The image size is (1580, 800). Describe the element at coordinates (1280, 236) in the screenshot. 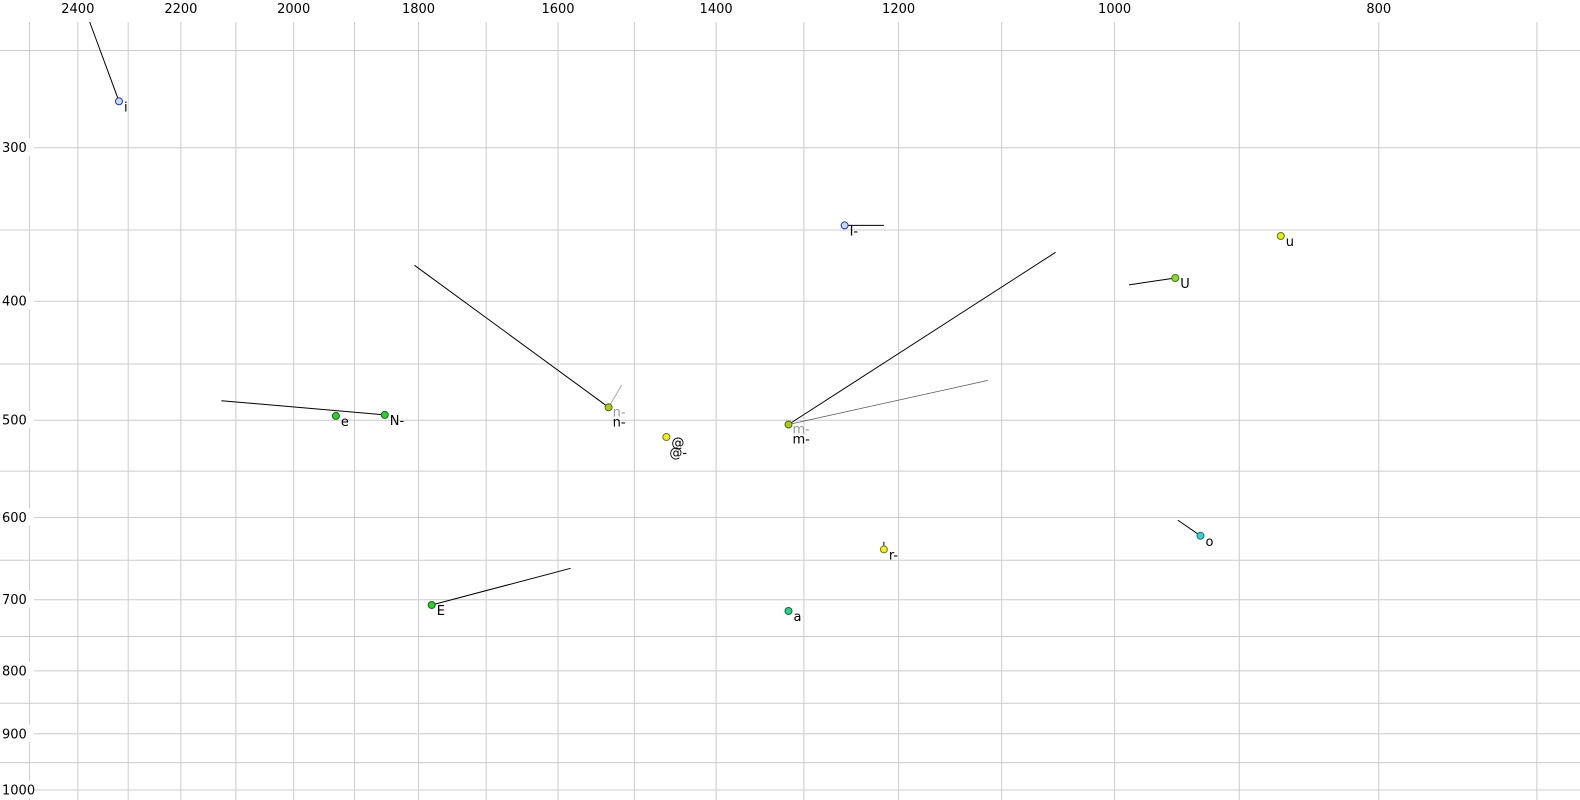

I see `vowel-point-u` at that location.